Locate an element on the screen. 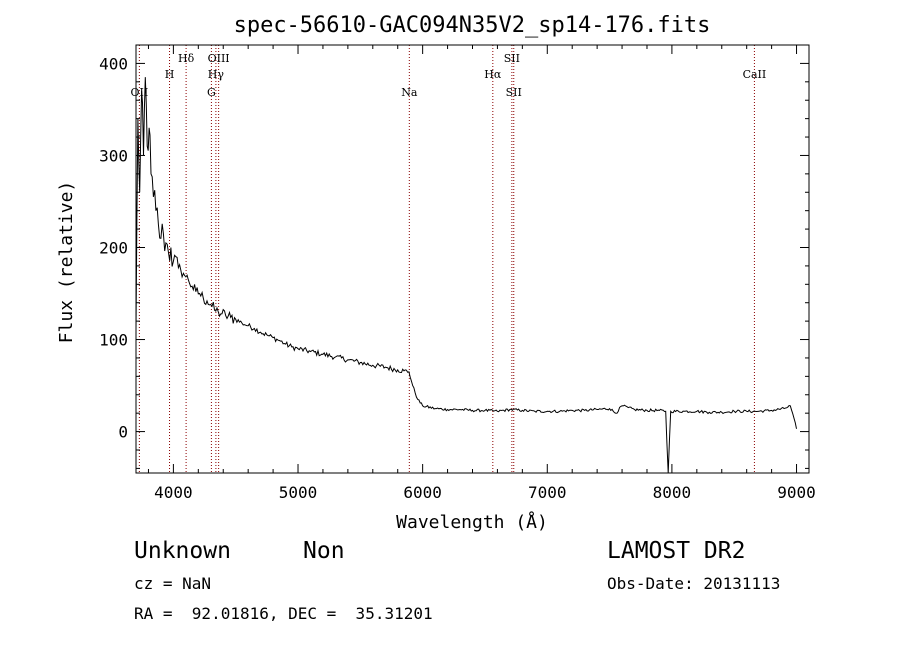 The width and height of the screenshot is (900, 654). line-marker-label: OIII is located at coordinates (219, 58).